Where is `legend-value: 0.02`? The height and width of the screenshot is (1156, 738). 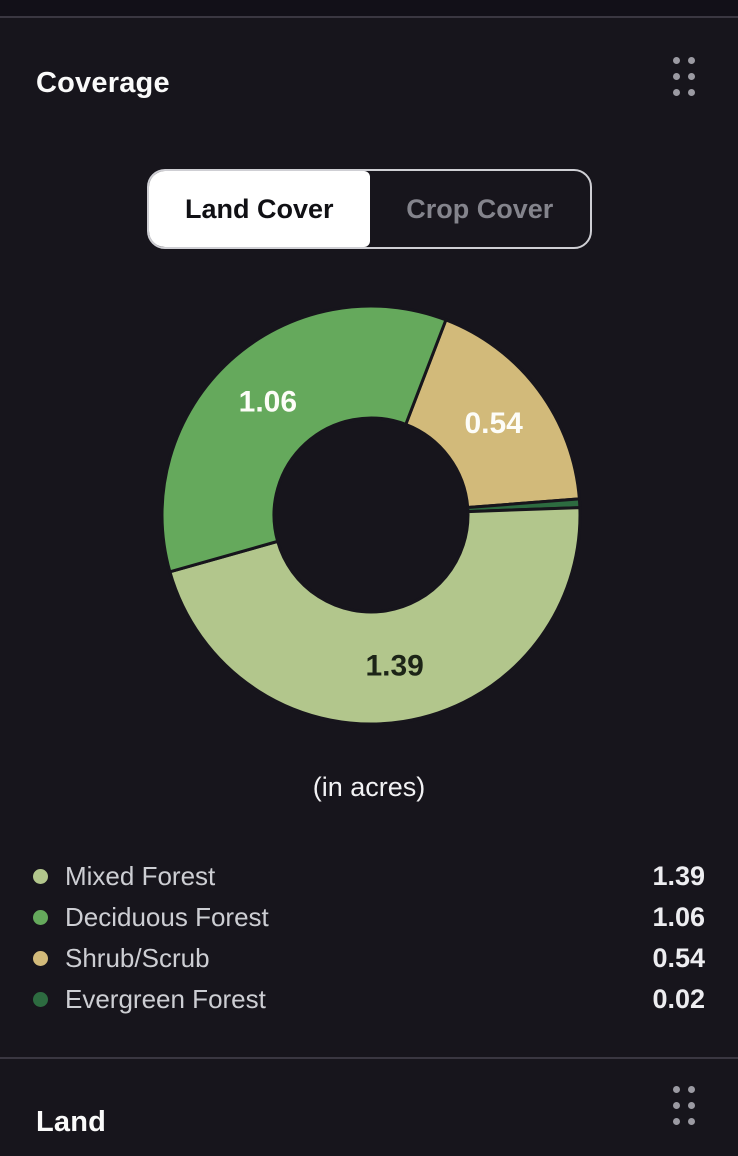
legend-value: 0.02 is located at coordinates (678, 999).